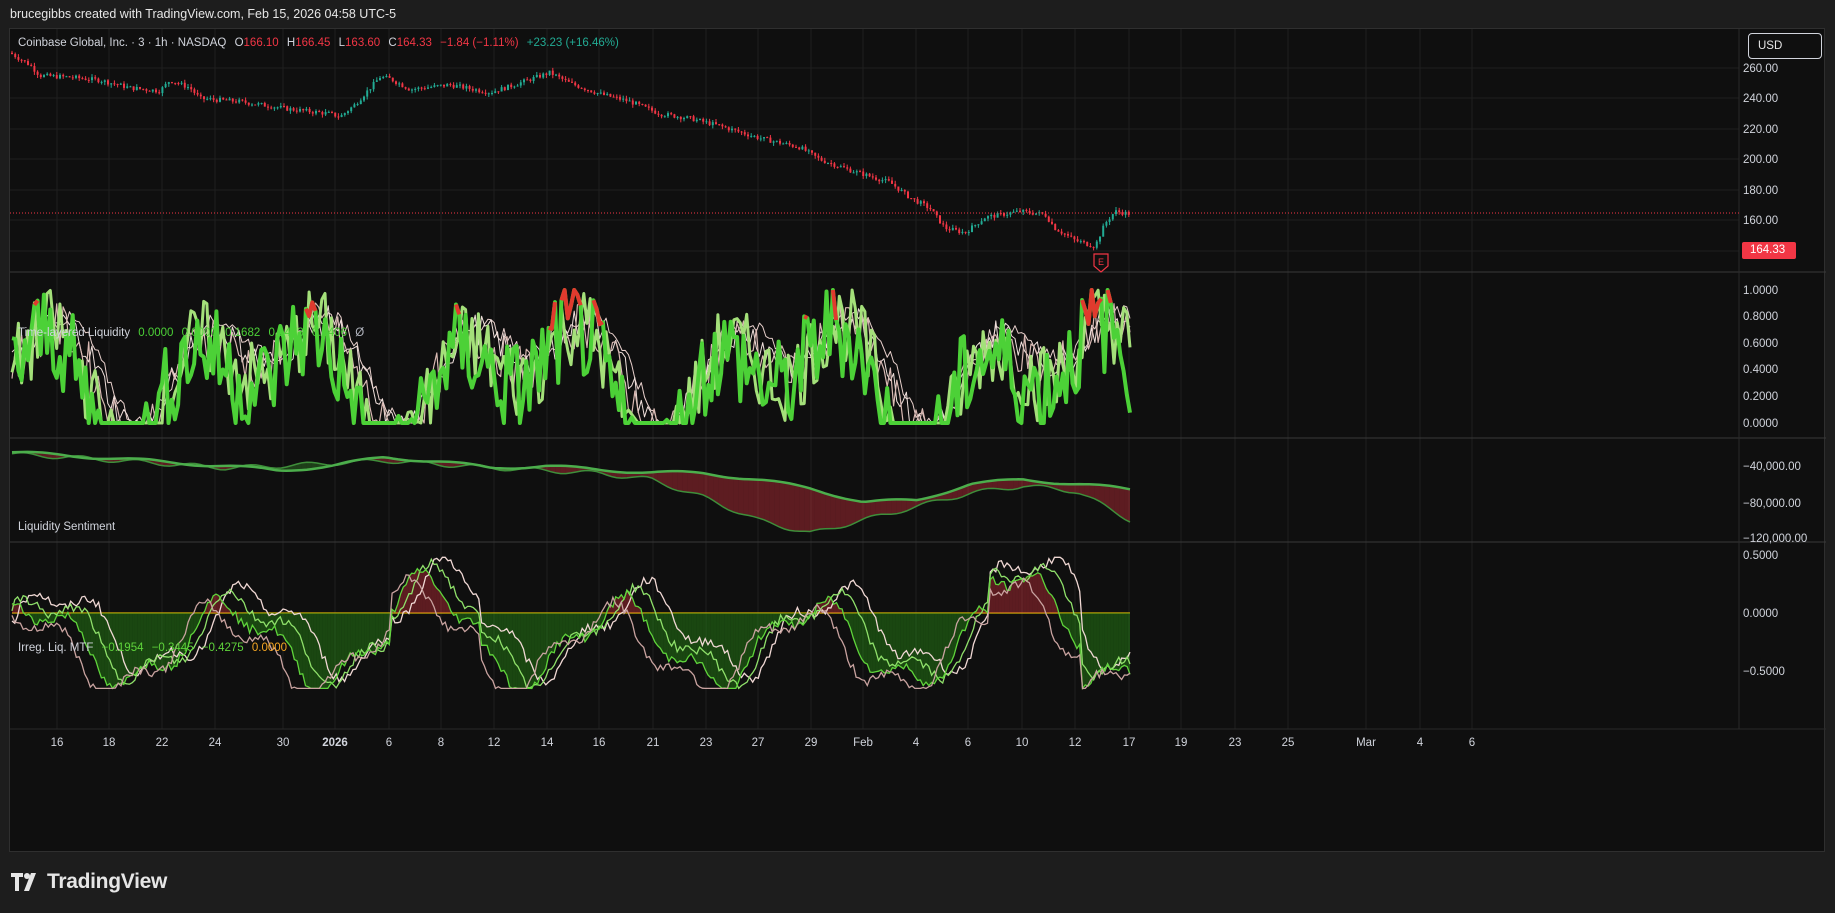 This screenshot has width=1835, height=913. What do you see at coordinates (570, 150) in the screenshot?
I see `candlestick-series` at bounding box center [570, 150].